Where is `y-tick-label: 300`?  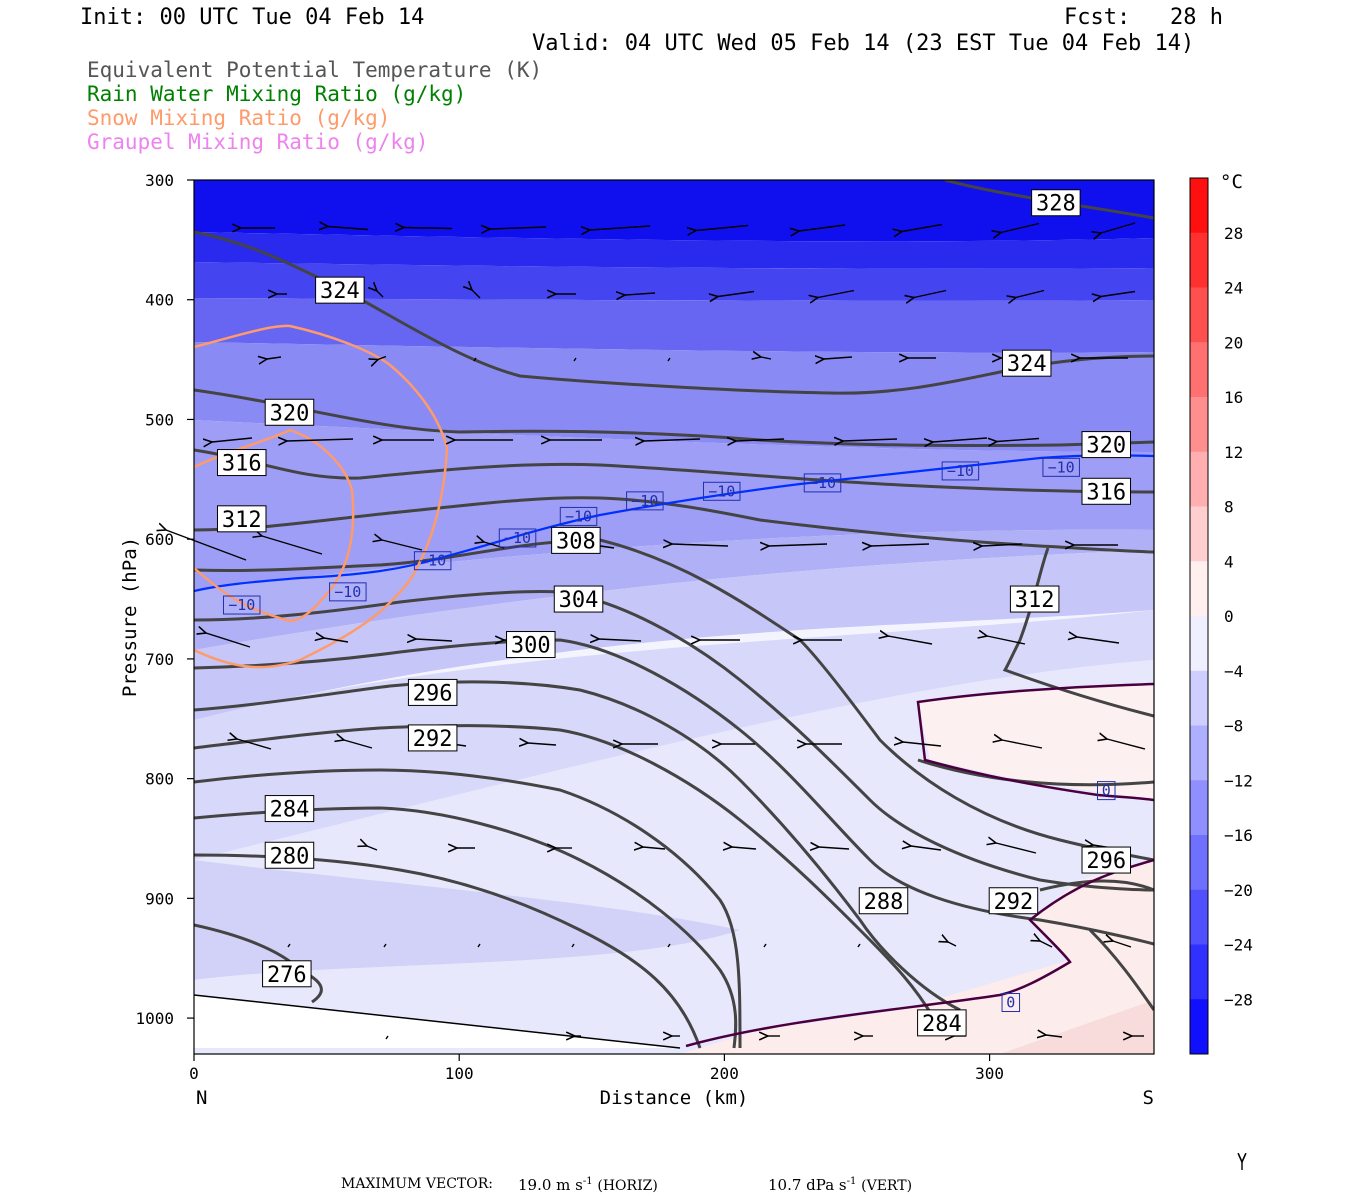 y-tick-label: 300 is located at coordinates (159, 180).